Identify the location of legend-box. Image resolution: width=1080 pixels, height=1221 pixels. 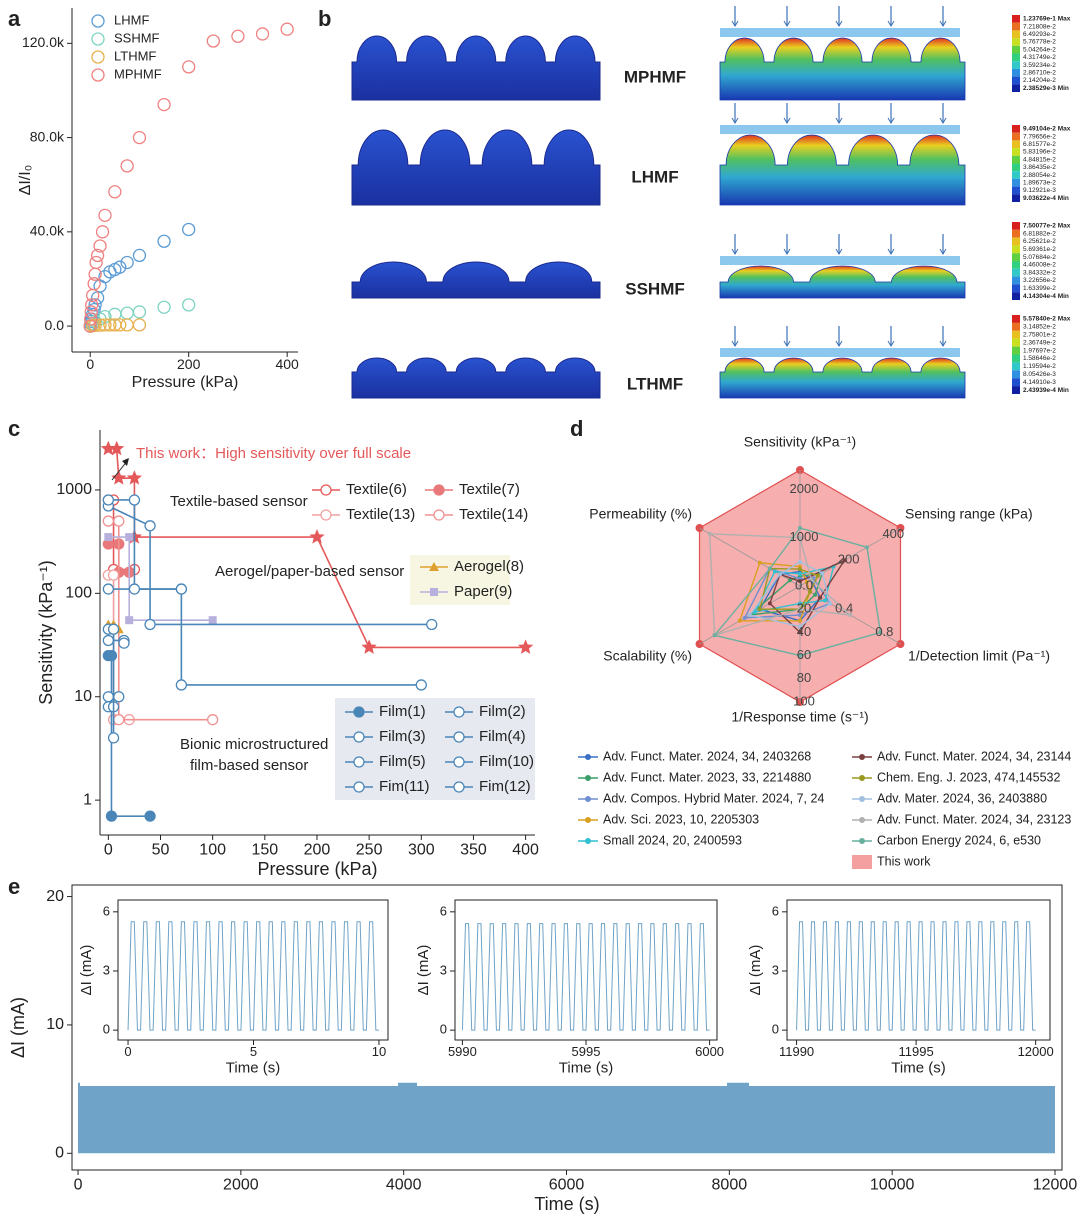
(460, 580).